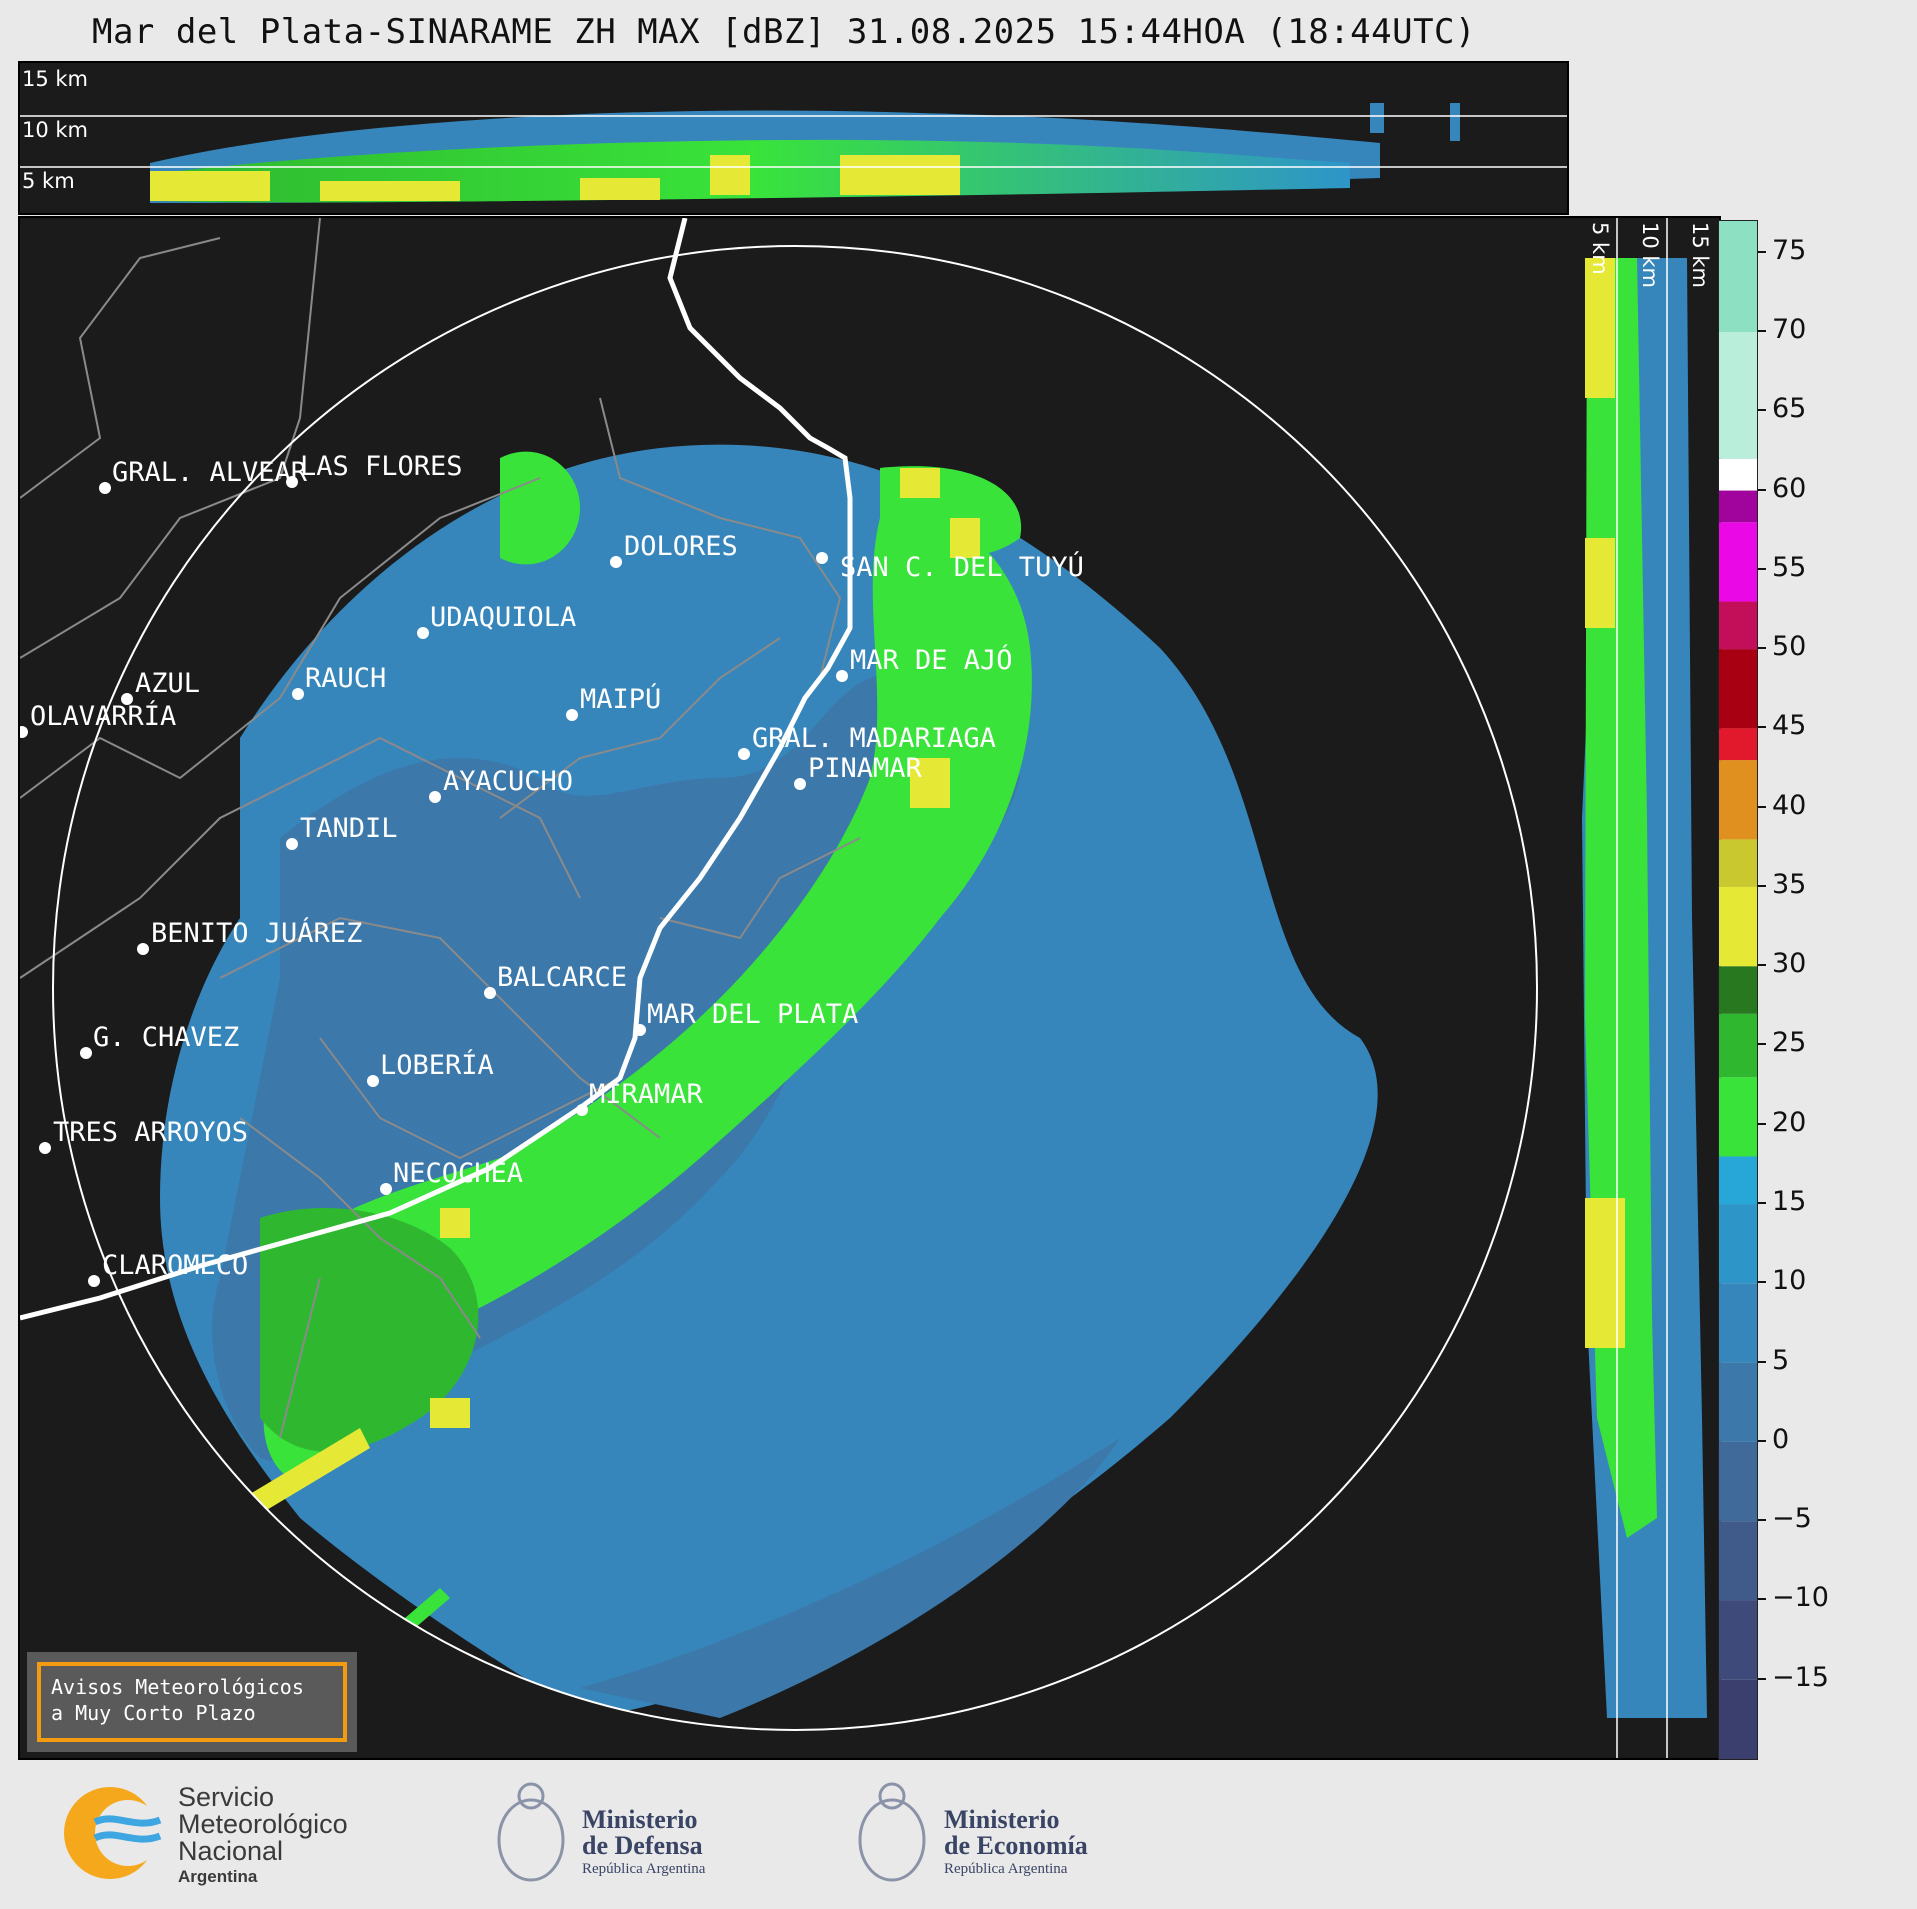  Describe the element at coordinates (1808, 990) in the screenshot. I see `colorbar-tick-labels: 75 70 65 60 55 50 45 40 35 30 25 20 15 10 5 0 −5 −10 −15` at that location.